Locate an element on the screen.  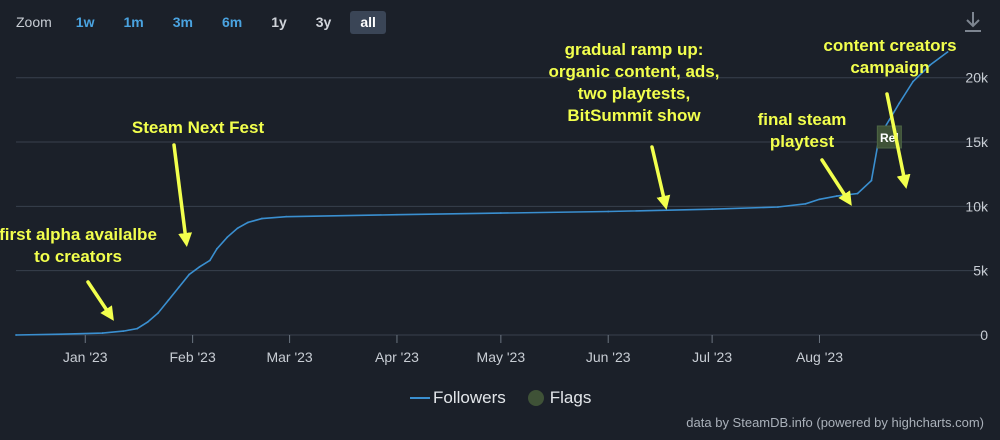
legend-label-followers: Followers is located at coordinates (469, 397).